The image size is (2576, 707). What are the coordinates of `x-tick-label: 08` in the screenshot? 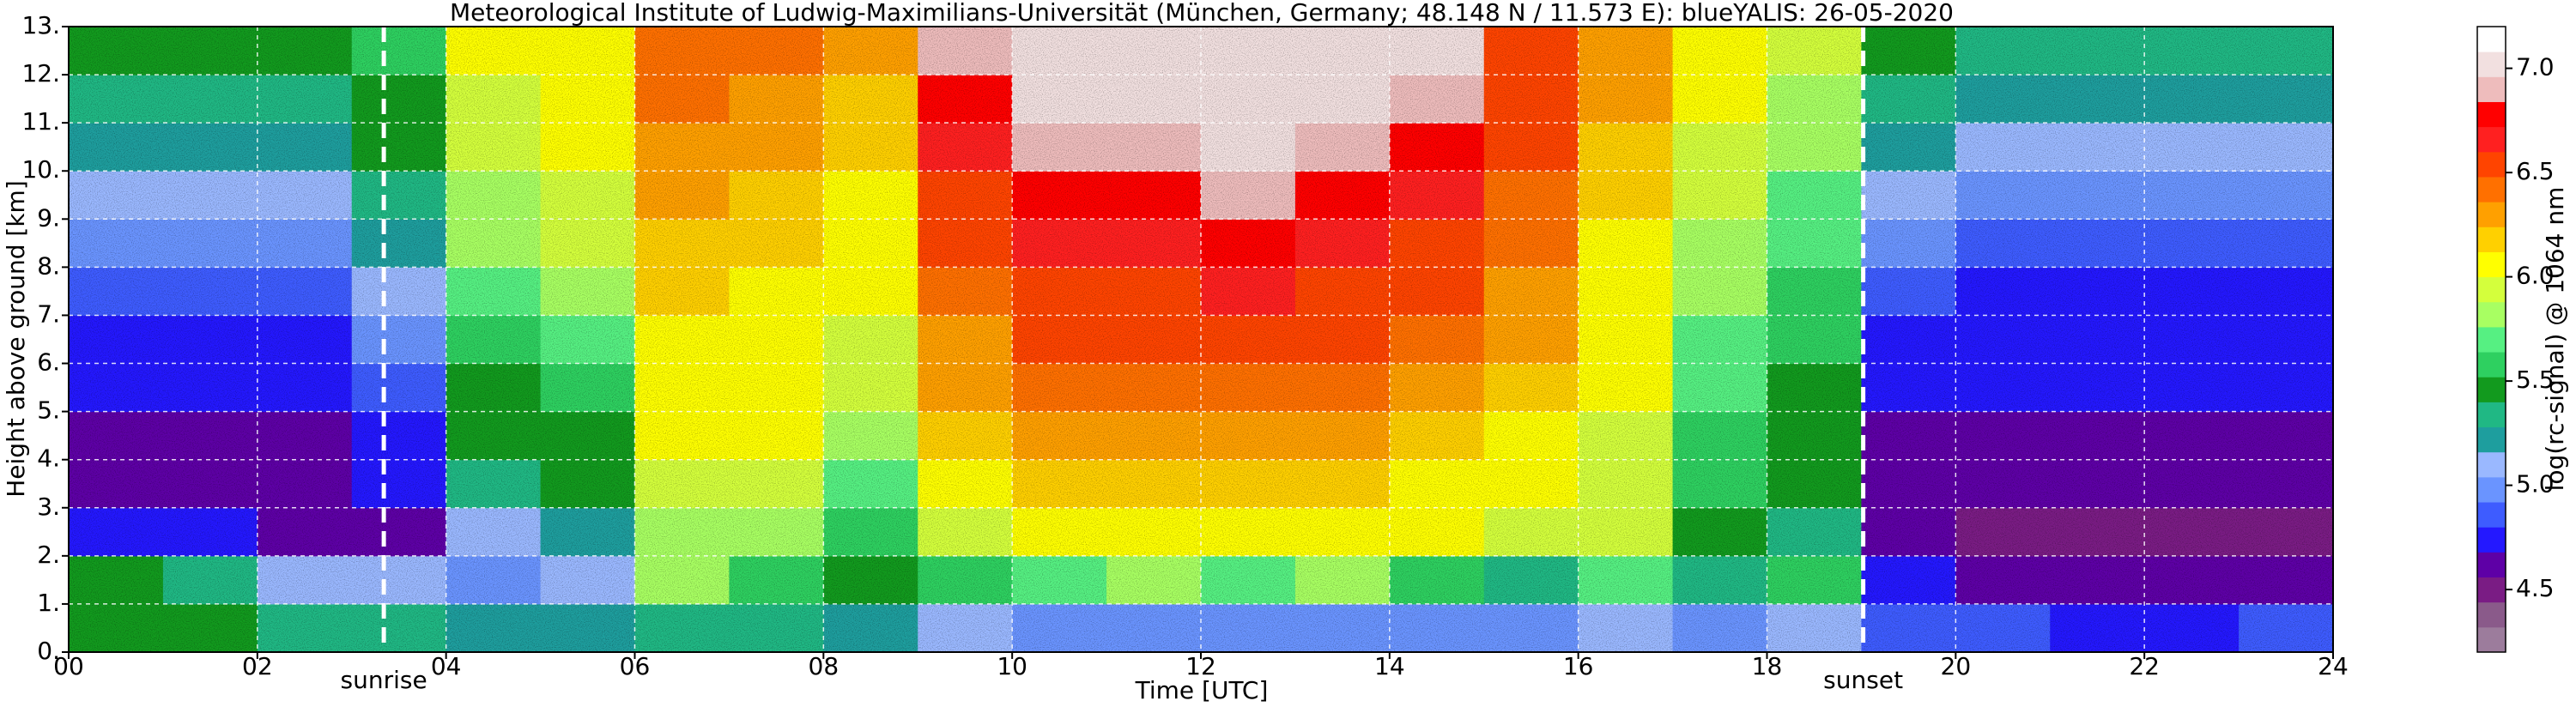 It's located at (824, 666).